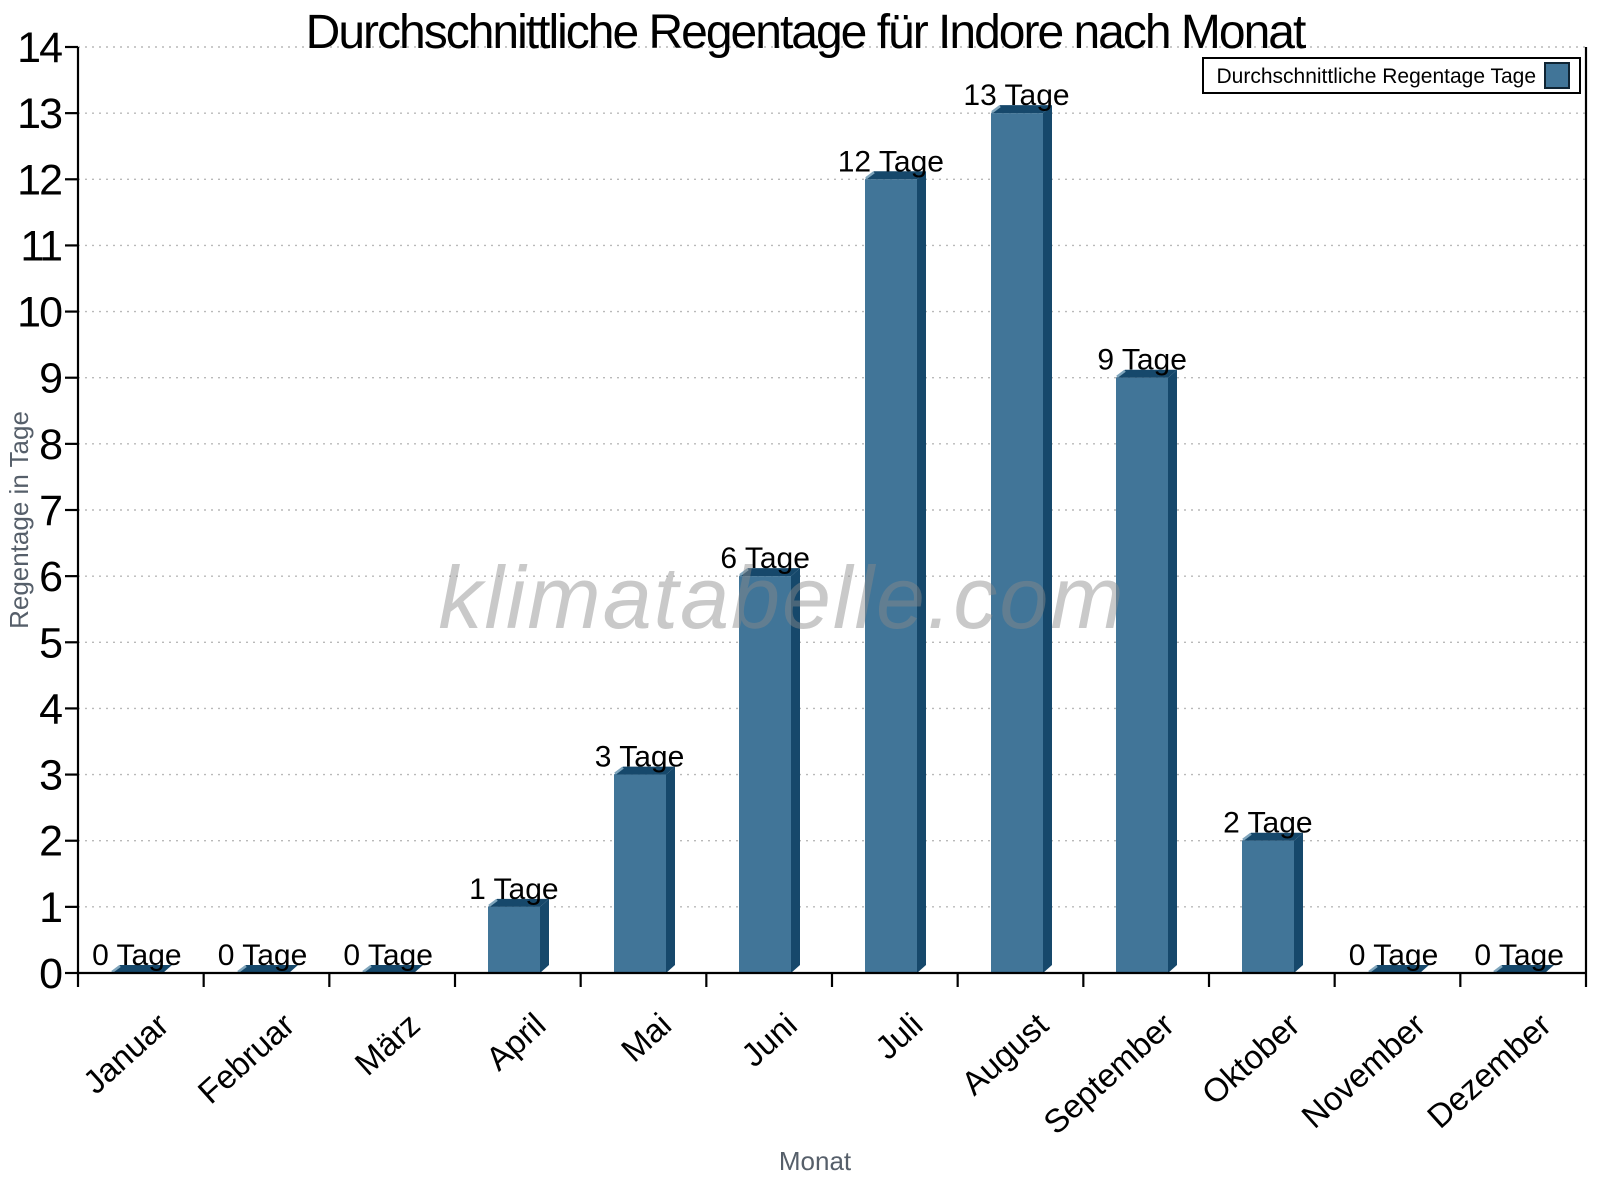 This screenshot has height=1200, width=1600. I want to click on legend-label: Durchschnittliche Regentage Tage, so click(1376, 76).